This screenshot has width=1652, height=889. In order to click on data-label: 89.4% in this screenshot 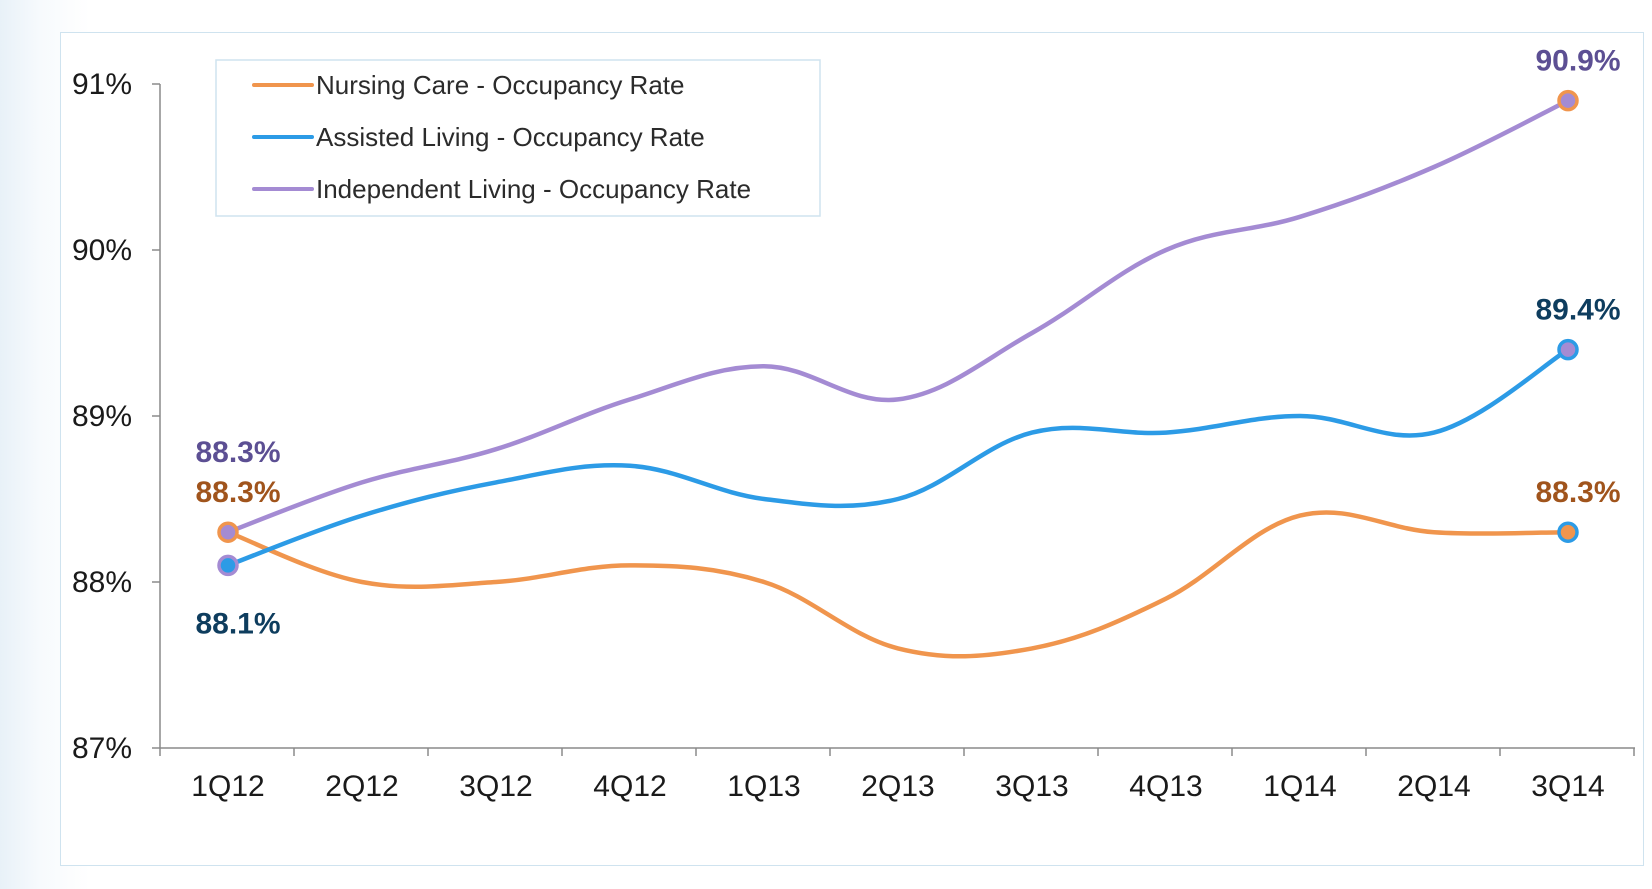, I will do `click(1577, 310)`.